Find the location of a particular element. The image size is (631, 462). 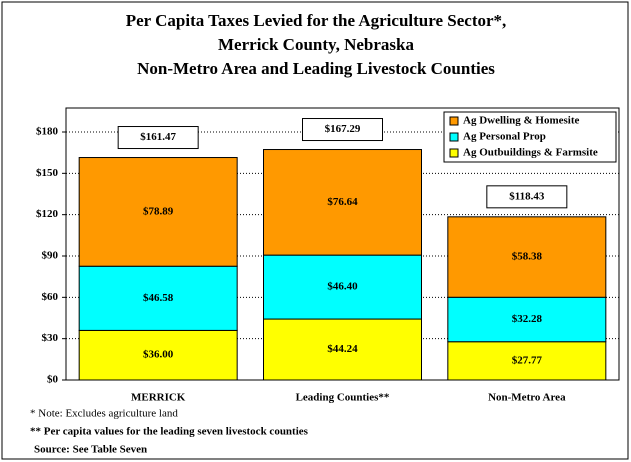

data-label: $78.89 is located at coordinates (158, 211).